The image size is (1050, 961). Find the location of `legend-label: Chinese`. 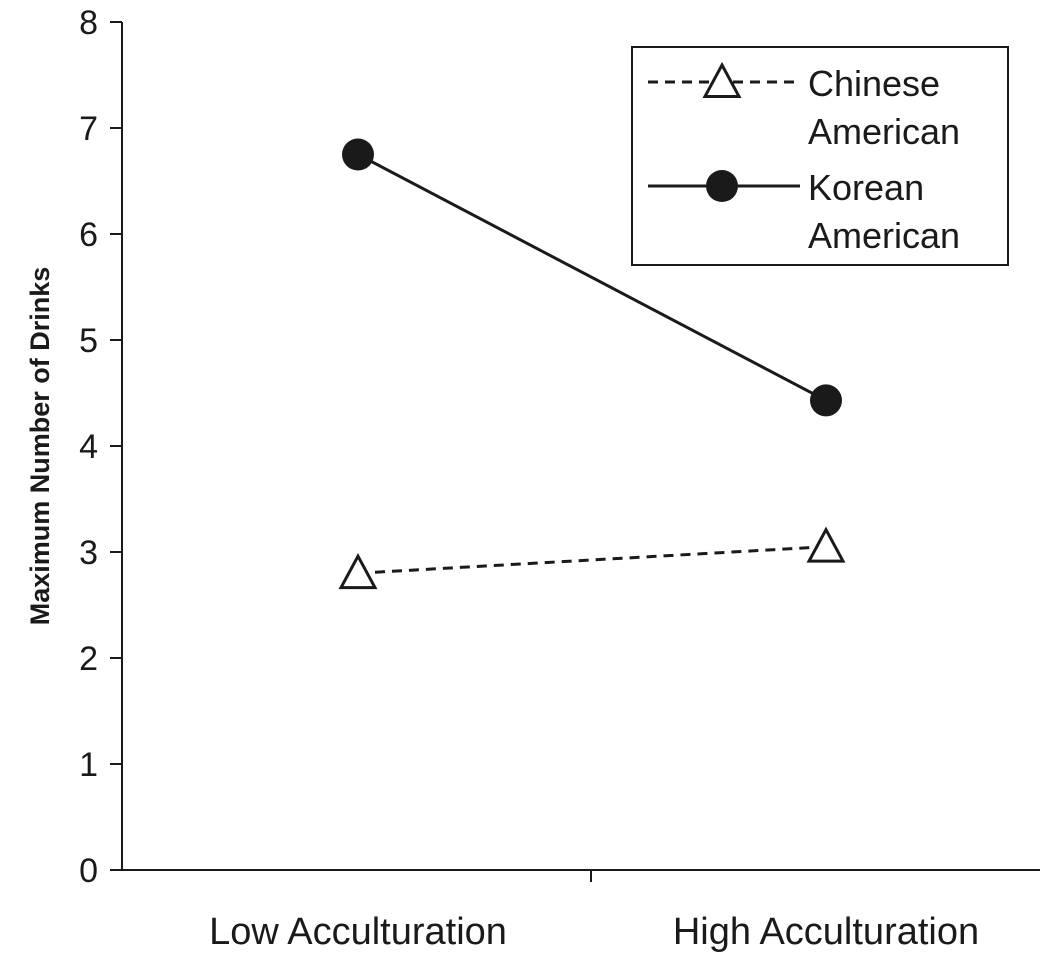

legend-label: Chinese is located at coordinates (874, 83).